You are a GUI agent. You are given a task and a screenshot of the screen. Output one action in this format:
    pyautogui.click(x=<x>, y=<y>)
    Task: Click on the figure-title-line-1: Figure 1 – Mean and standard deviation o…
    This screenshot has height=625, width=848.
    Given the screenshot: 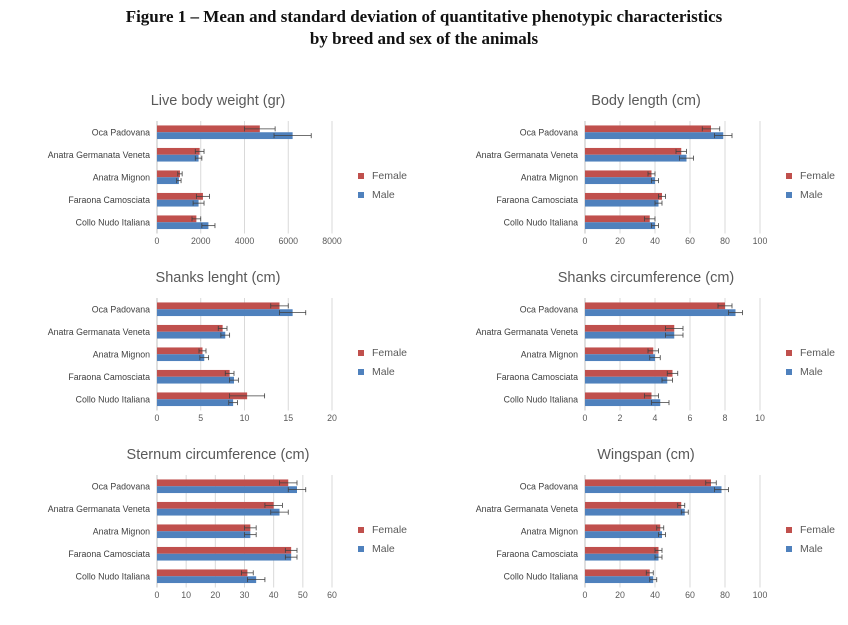 What is the action you would take?
    pyautogui.click(x=424, y=16)
    